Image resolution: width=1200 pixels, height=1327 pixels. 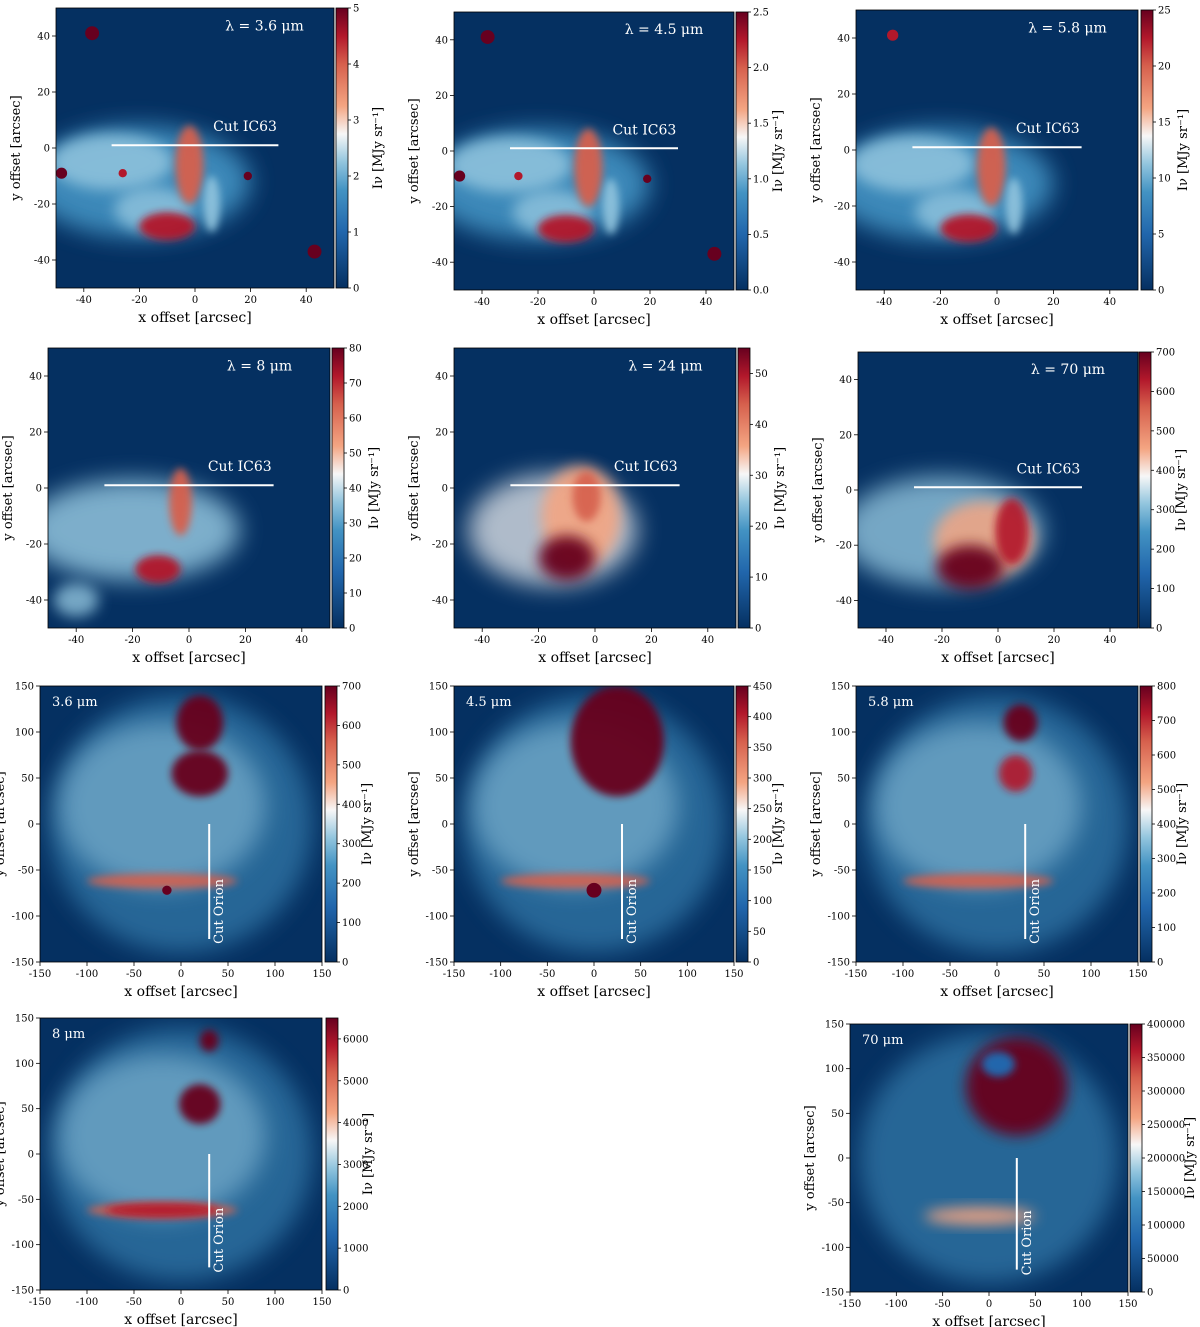 I want to click on colorbar-tick-label: 300000, so click(x=1166, y=1092).